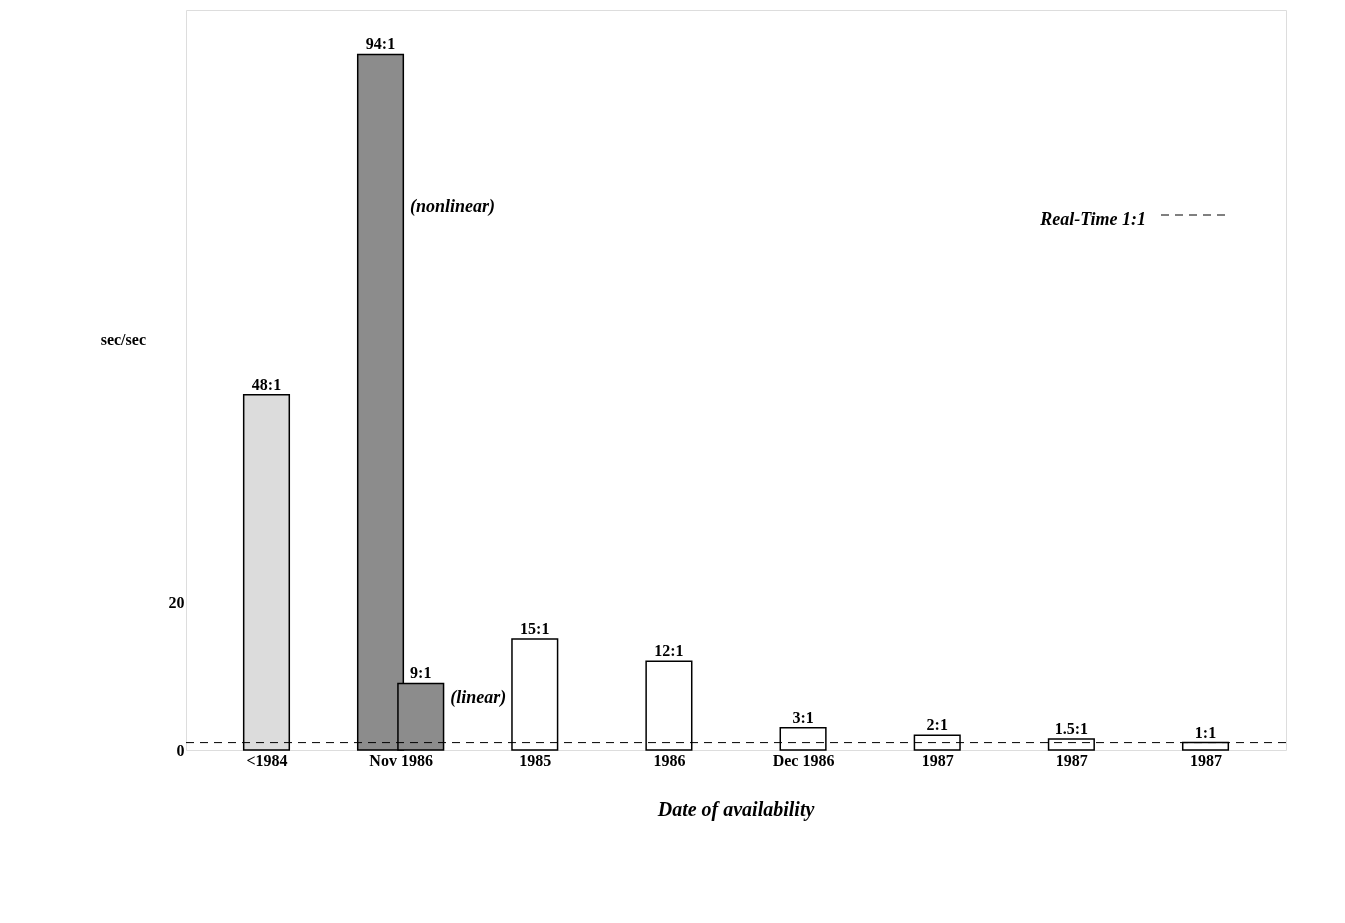  I want to click on x-tick-label: Nov 1986, so click(401, 760).